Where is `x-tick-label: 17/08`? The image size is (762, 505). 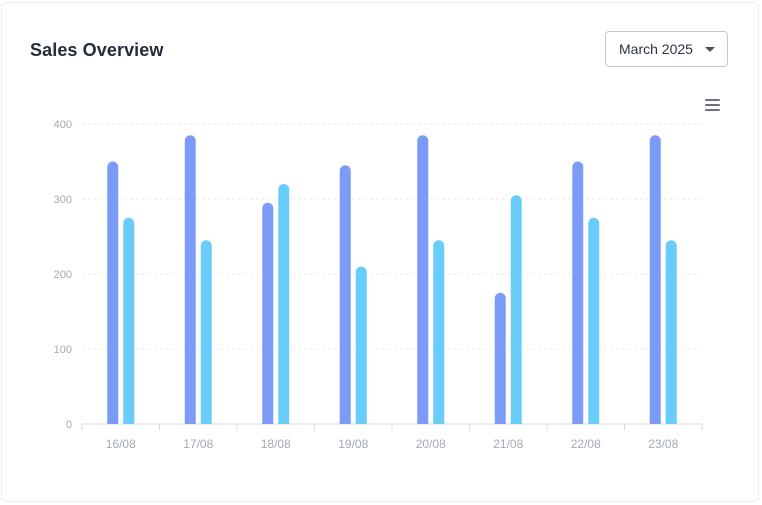 x-tick-label: 17/08 is located at coordinates (198, 444).